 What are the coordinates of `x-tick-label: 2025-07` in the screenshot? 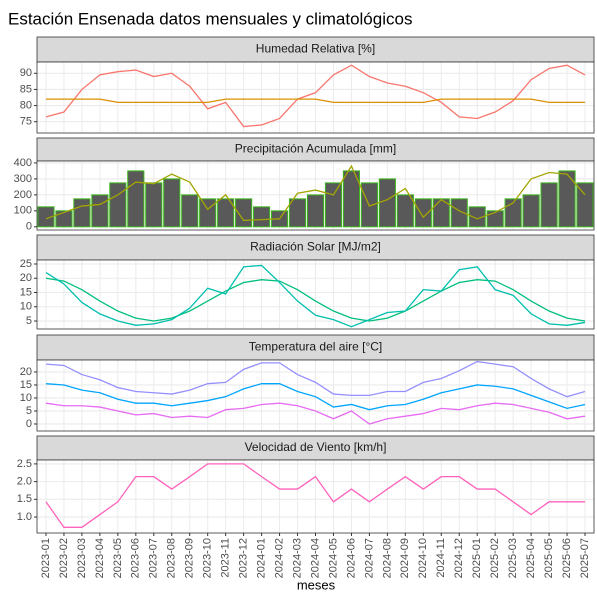 It's located at (585, 558).